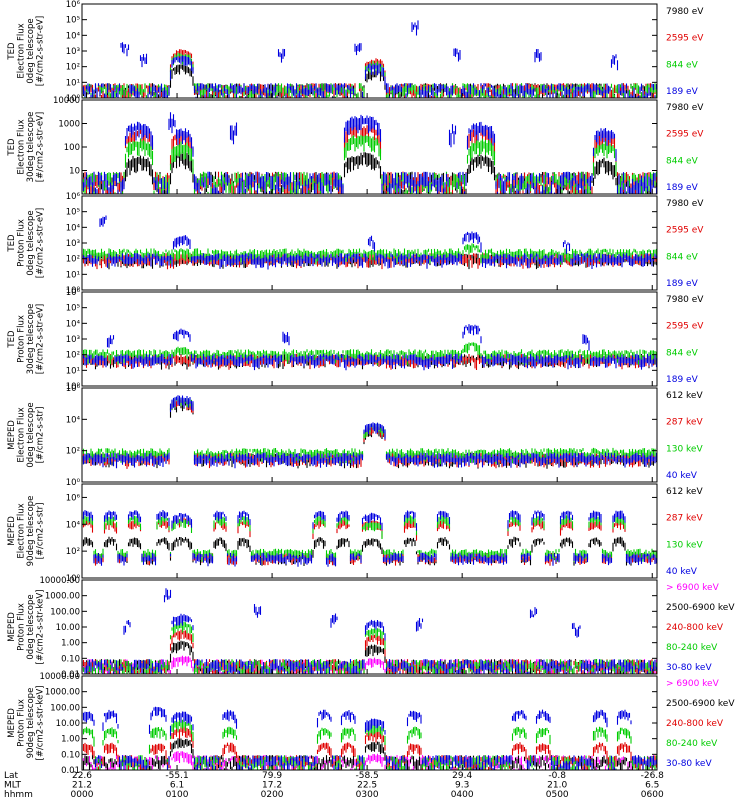 This screenshot has height=800, width=750. What do you see at coordinates (367, 795) in the screenshot?
I see `x-tick-label: 0300` at bounding box center [367, 795].